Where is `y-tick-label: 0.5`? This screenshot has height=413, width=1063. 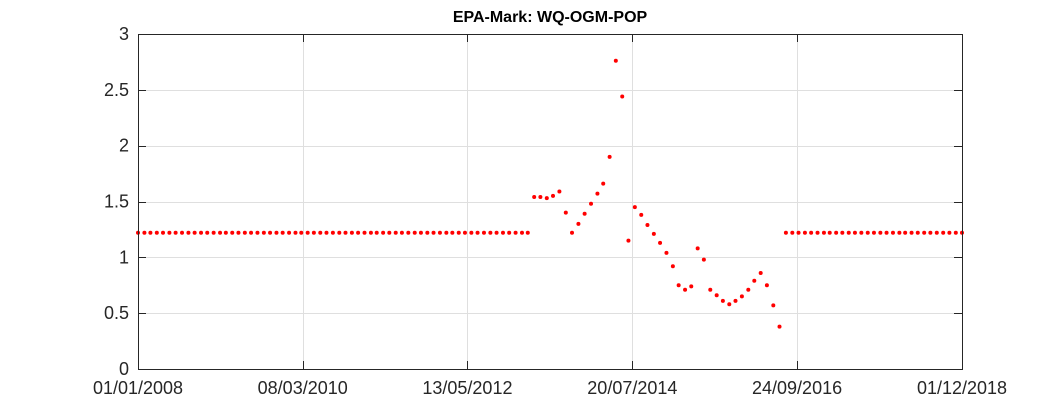
y-tick-label: 0.5 is located at coordinates (116, 313).